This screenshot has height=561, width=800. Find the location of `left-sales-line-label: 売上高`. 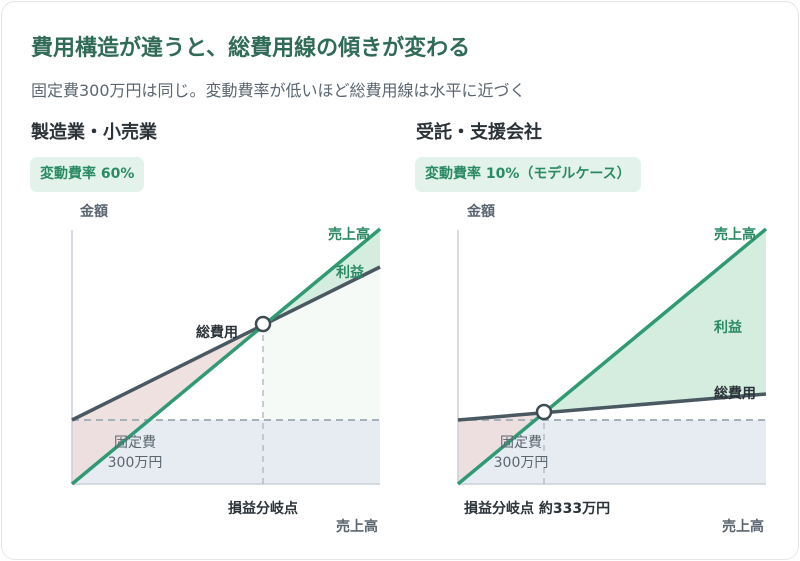

left-sales-line-label: 売上高 is located at coordinates (349, 234).